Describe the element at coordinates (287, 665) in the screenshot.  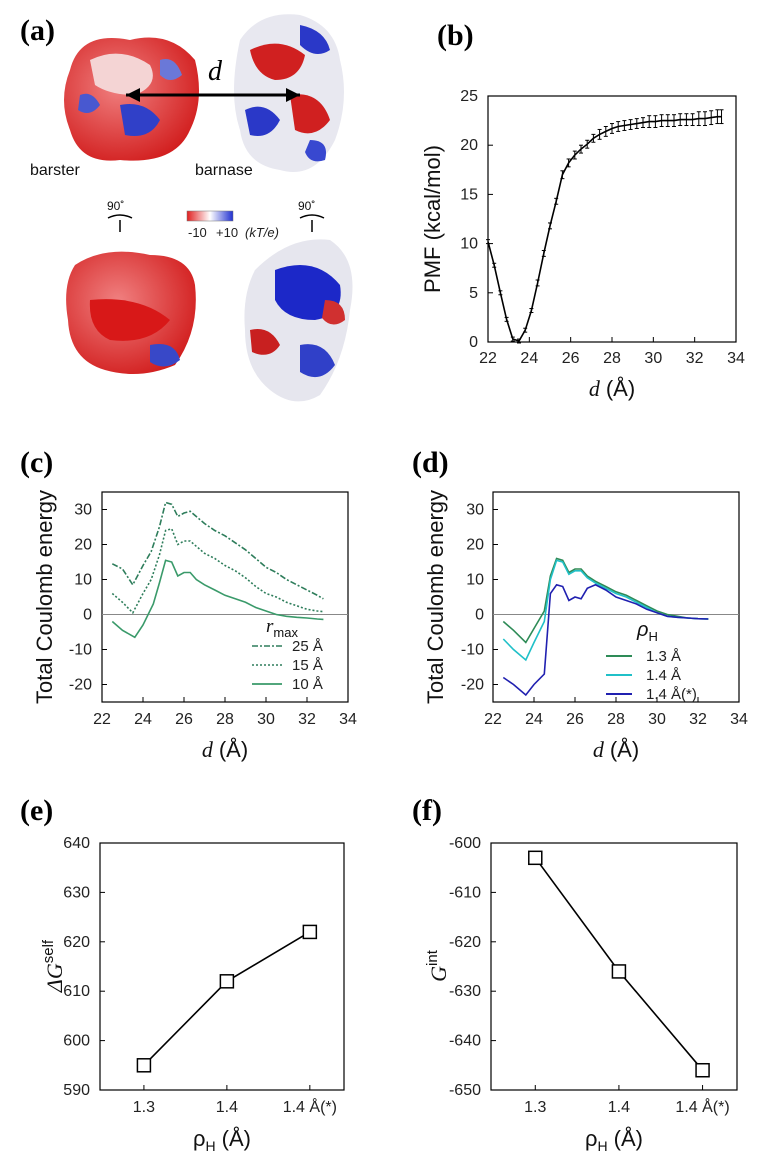
I see `c-legend: 25 Å 15 Å 10 Å` at that location.